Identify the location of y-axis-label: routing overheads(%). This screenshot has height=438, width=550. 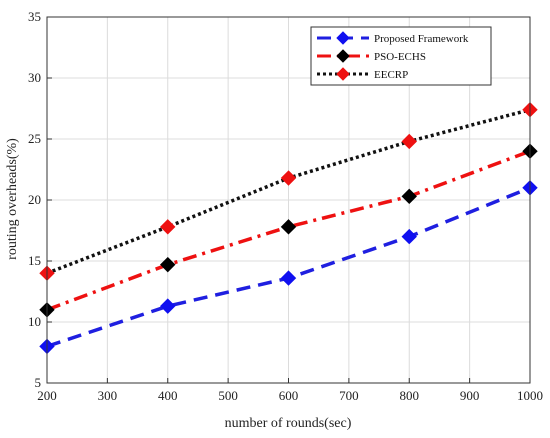
(12, 199).